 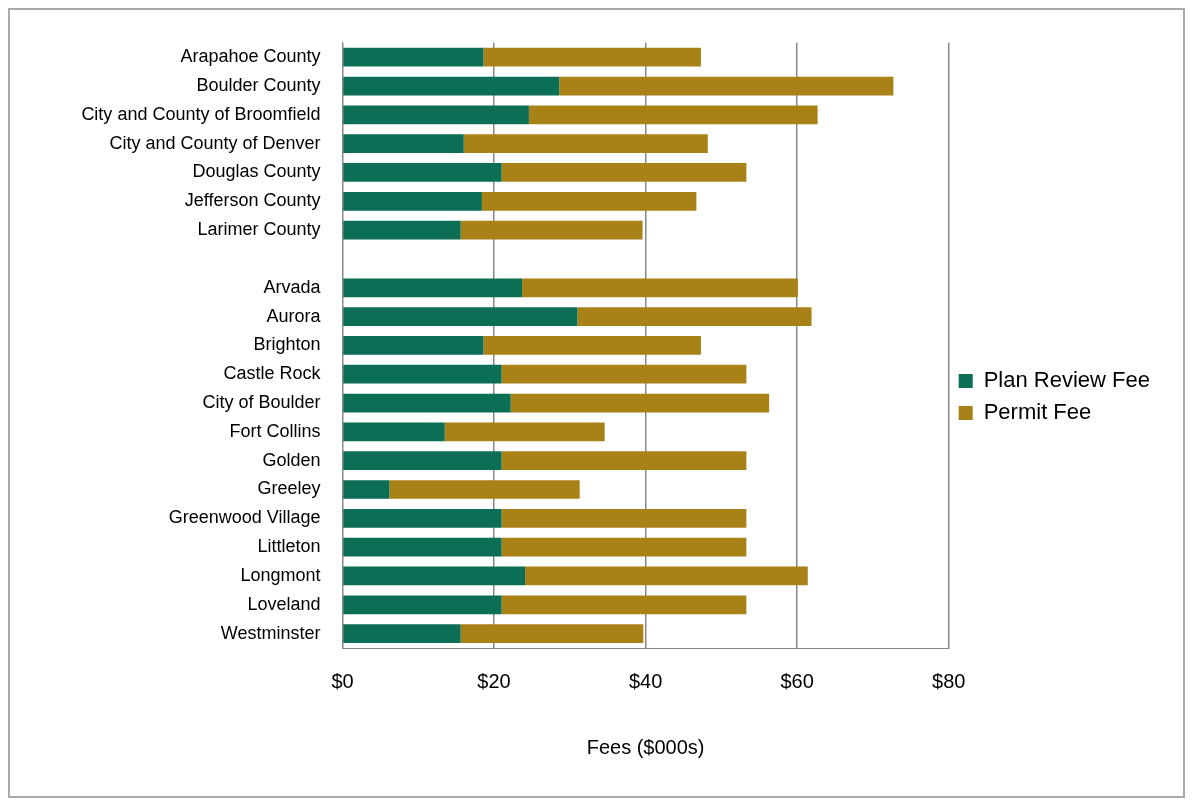 What do you see at coordinates (275, 430) in the screenshot?
I see `y-tick-label: Fort Collins` at bounding box center [275, 430].